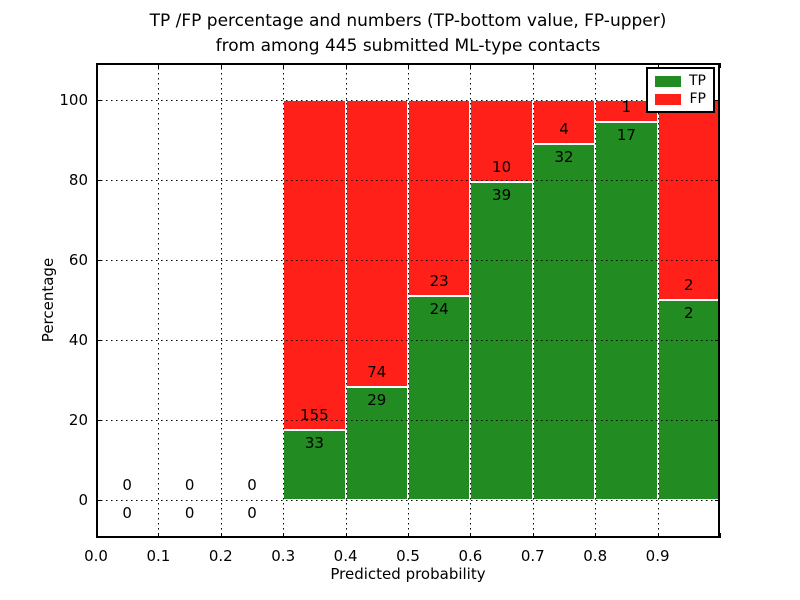 The height and width of the screenshot is (600, 800). Describe the element at coordinates (48, 300) in the screenshot. I see `y-axis-title: Percentage` at that location.